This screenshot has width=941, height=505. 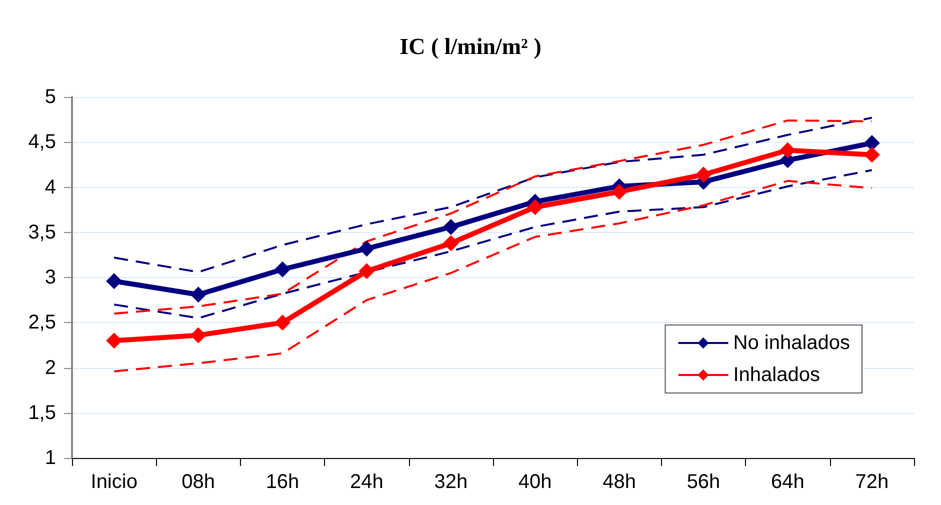 I want to click on y-tick-label: 4,5, so click(x=42, y=142).